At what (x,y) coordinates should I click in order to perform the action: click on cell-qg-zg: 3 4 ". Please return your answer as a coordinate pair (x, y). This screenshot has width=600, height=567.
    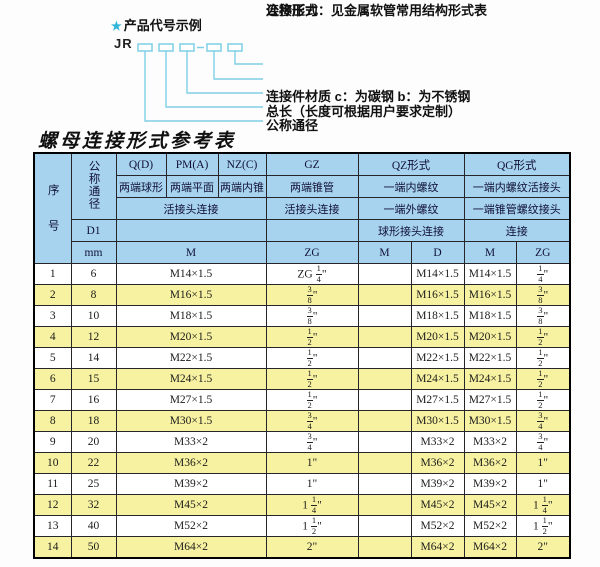
    Looking at the image, I should click on (543, 421).